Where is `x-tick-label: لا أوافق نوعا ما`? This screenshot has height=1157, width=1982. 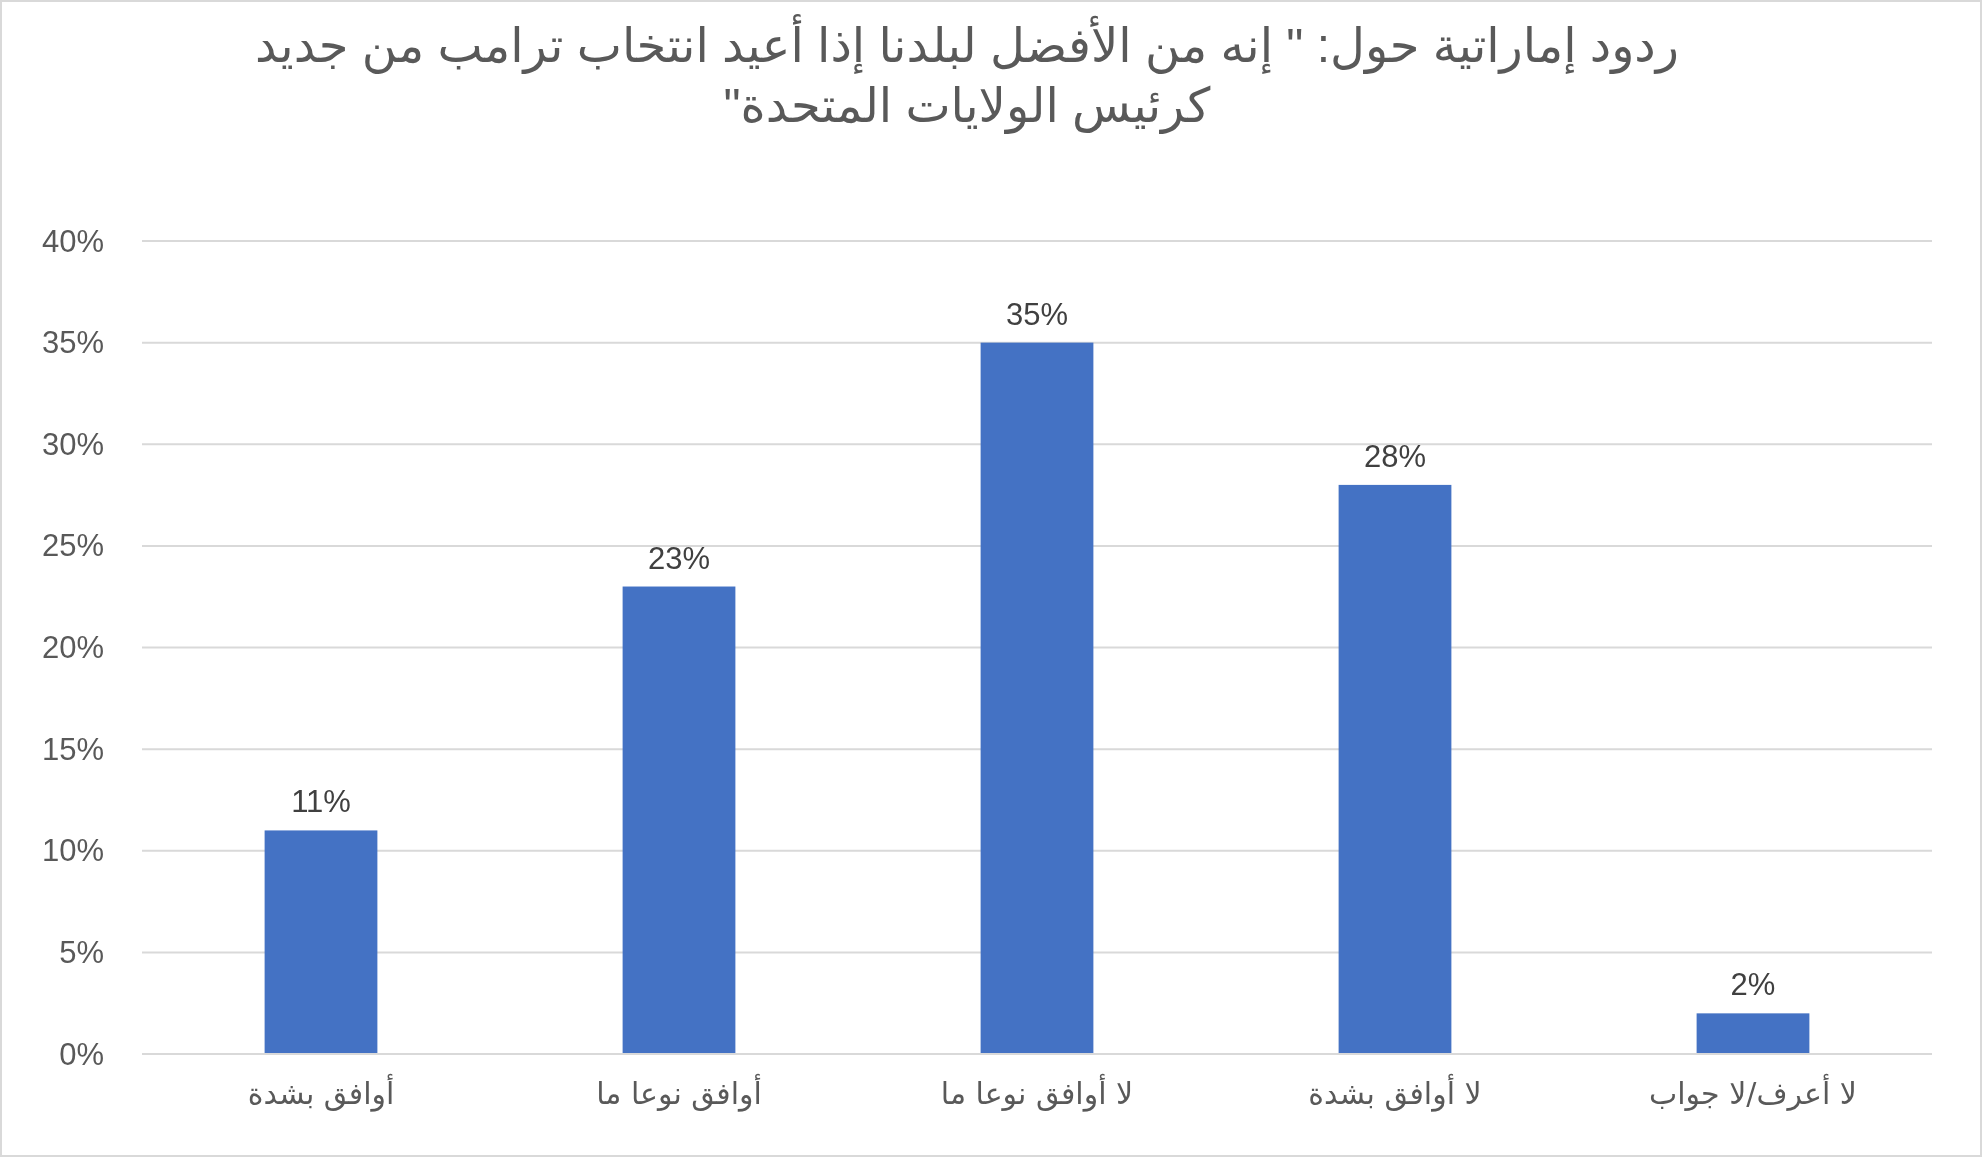 x-tick-label: لا أوافق نوعا ما is located at coordinates (1037, 1092).